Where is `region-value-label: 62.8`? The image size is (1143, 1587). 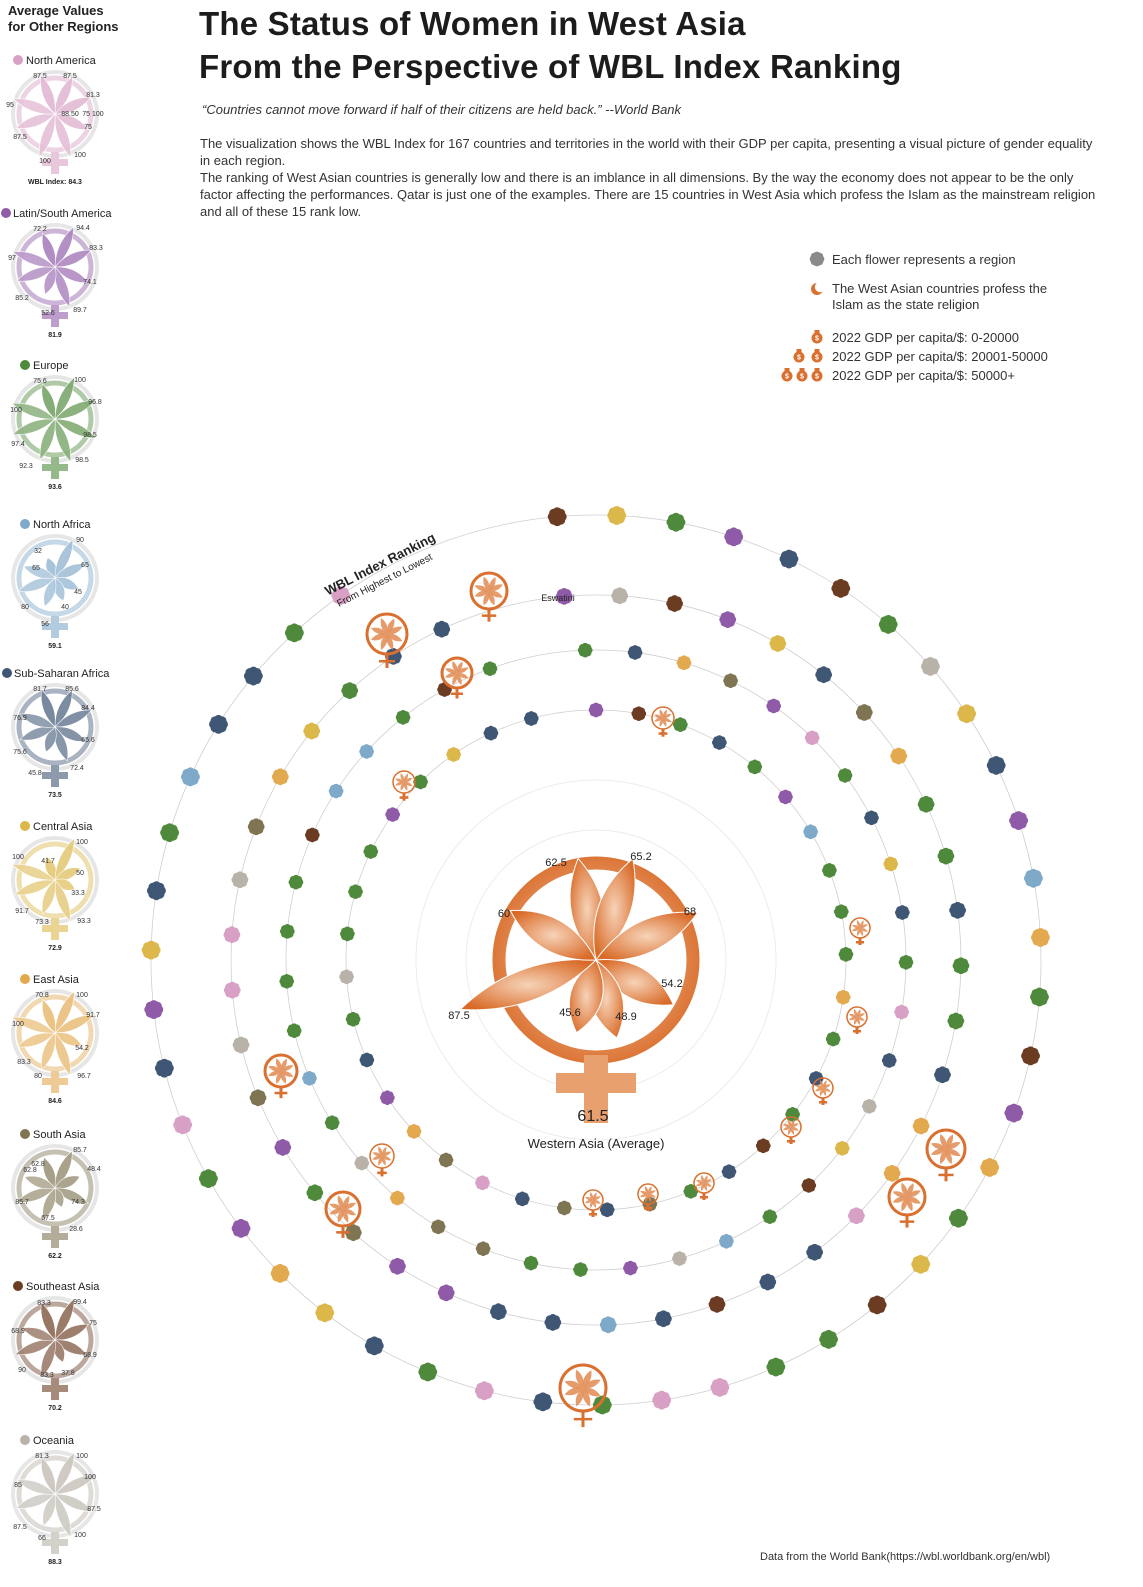 region-value-label: 62.8 is located at coordinates (38, 1164).